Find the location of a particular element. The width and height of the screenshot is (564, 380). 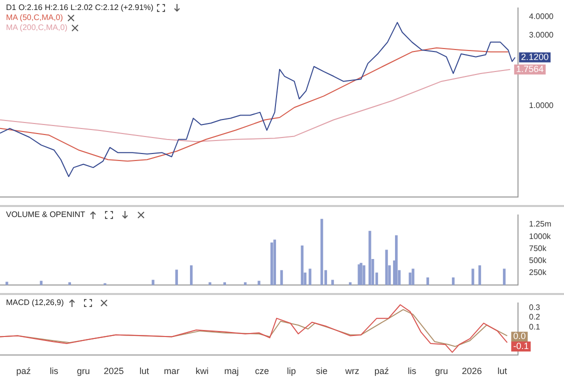

text: MA (200,C,MA,0) is located at coordinates (37, 28).